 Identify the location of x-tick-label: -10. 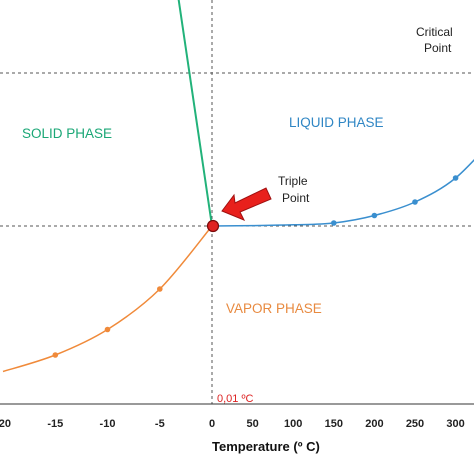
(108, 424).